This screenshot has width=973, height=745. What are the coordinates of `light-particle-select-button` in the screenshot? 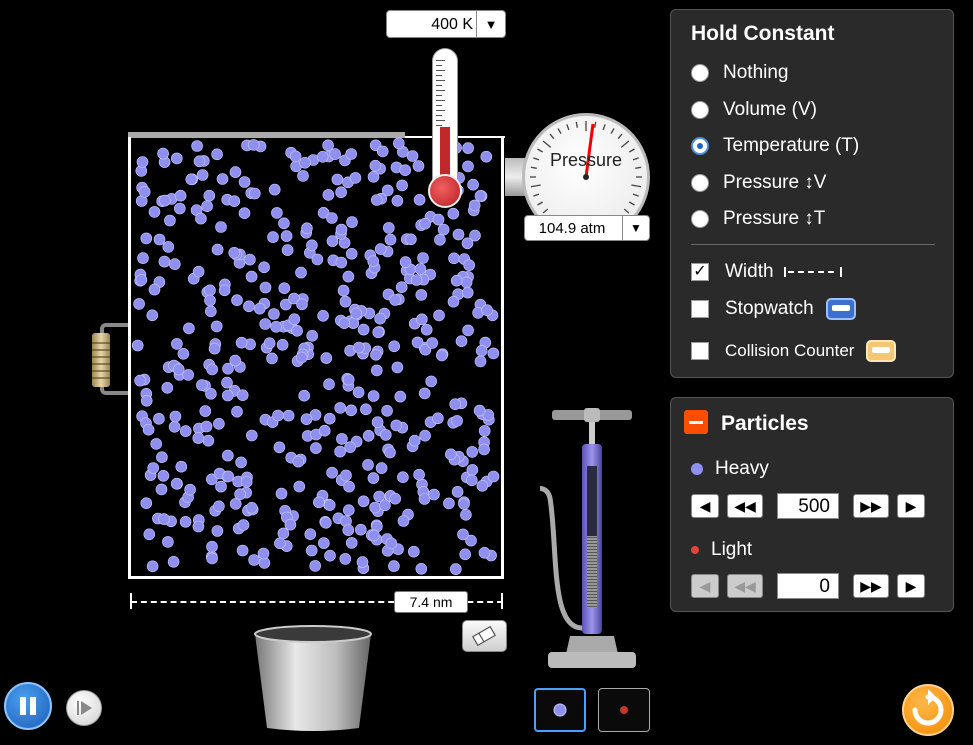 It's located at (624, 710).